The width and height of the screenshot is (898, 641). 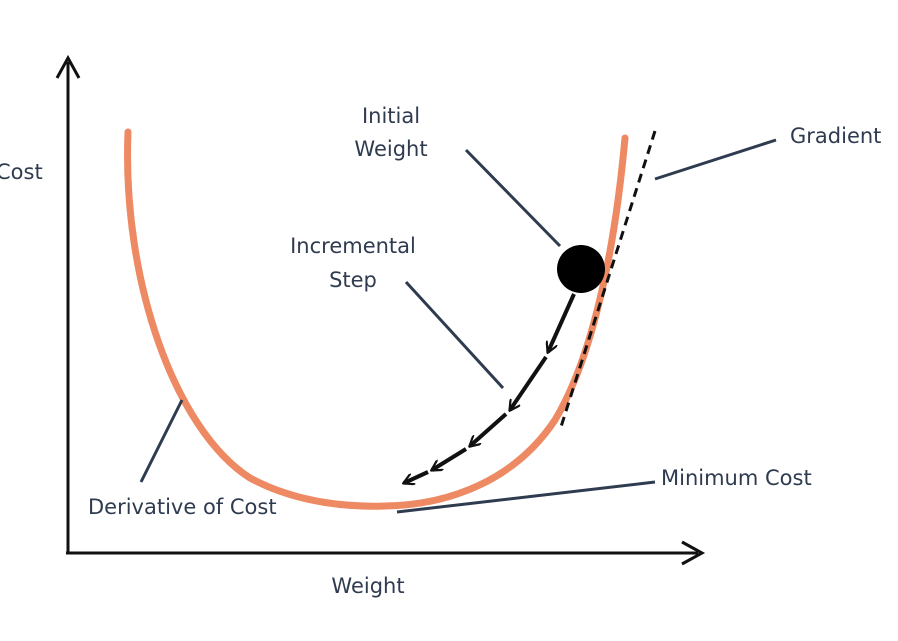 I want to click on initial-weight-label-line1: Initial, so click(x=391, y=116).